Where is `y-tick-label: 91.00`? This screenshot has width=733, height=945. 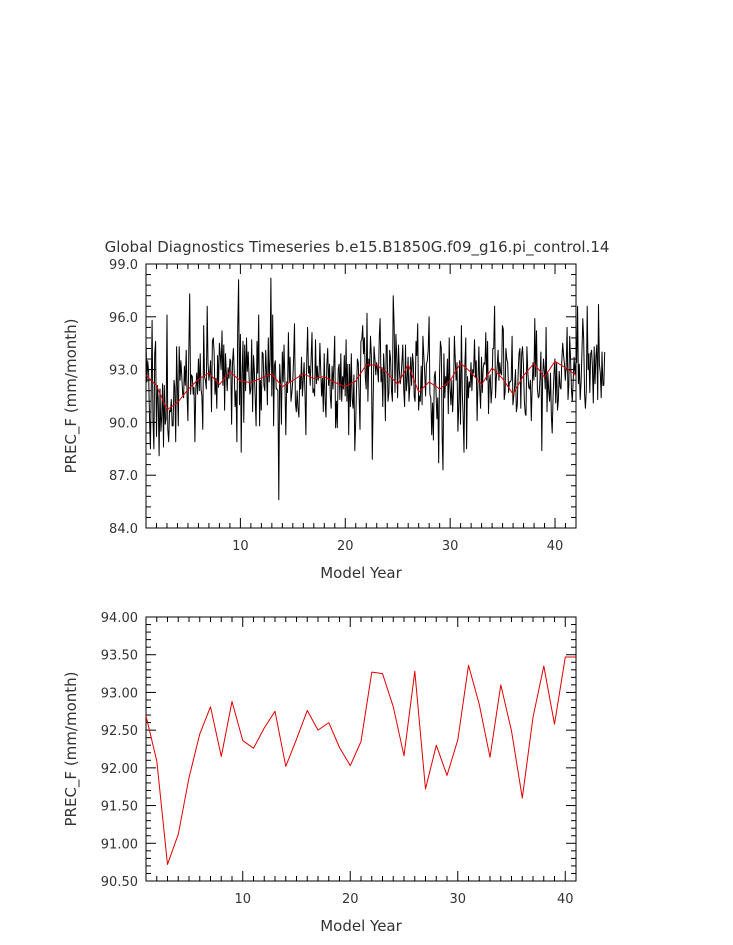
y-tick-label: 91.00 is located at coordinates (119, 844).